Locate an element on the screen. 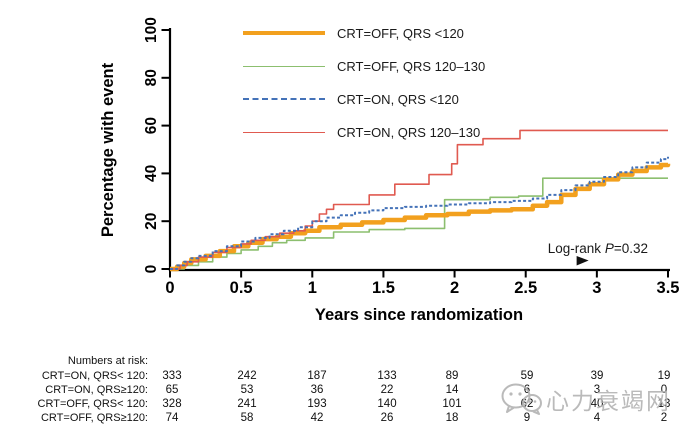 The height and width of the screenshot is (438, 698). risk-value: 74 is located at coordinates (172, 418).